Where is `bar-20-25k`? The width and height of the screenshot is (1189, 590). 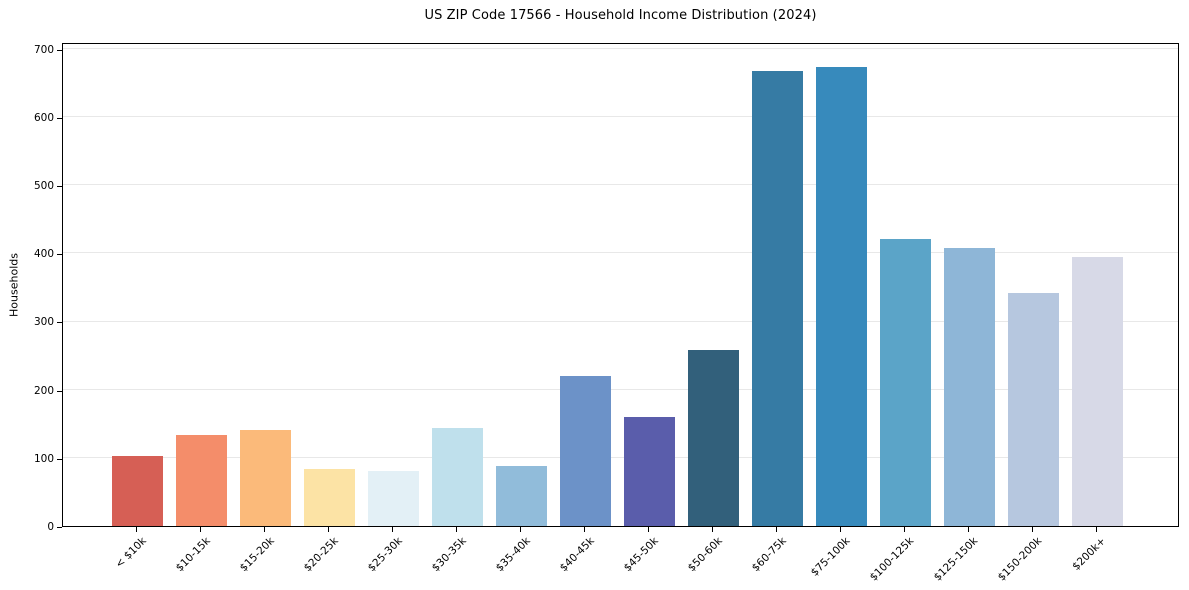 bar-20-25k is located at coordinates (329, 497).